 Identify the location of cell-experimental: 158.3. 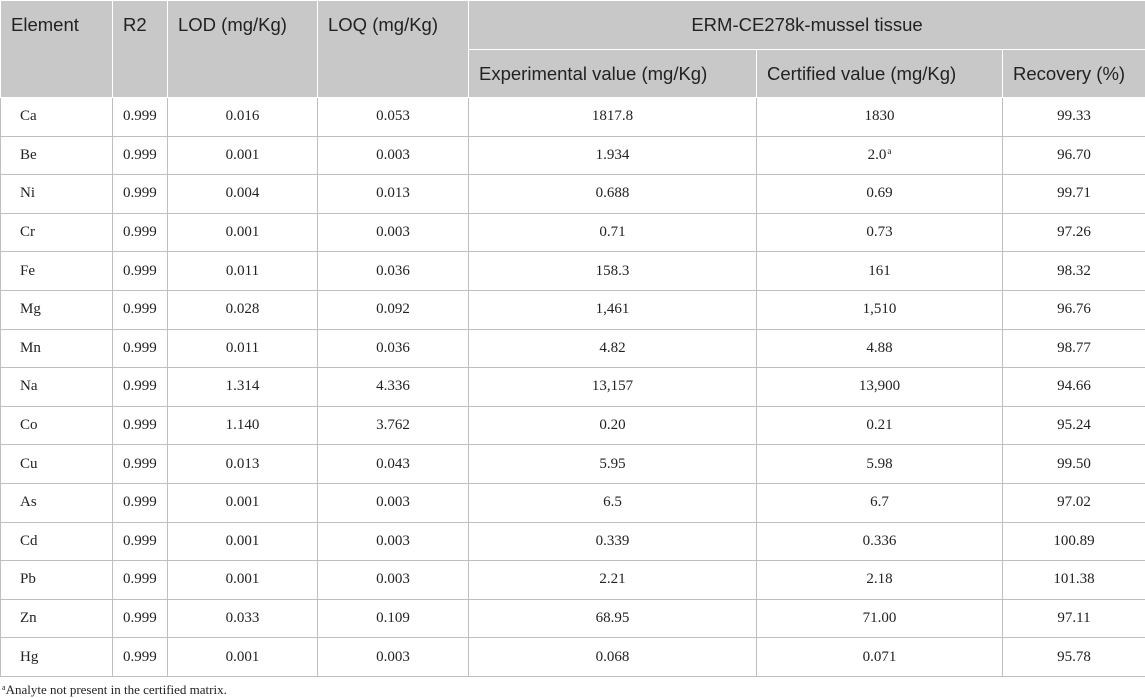
(612, 271).